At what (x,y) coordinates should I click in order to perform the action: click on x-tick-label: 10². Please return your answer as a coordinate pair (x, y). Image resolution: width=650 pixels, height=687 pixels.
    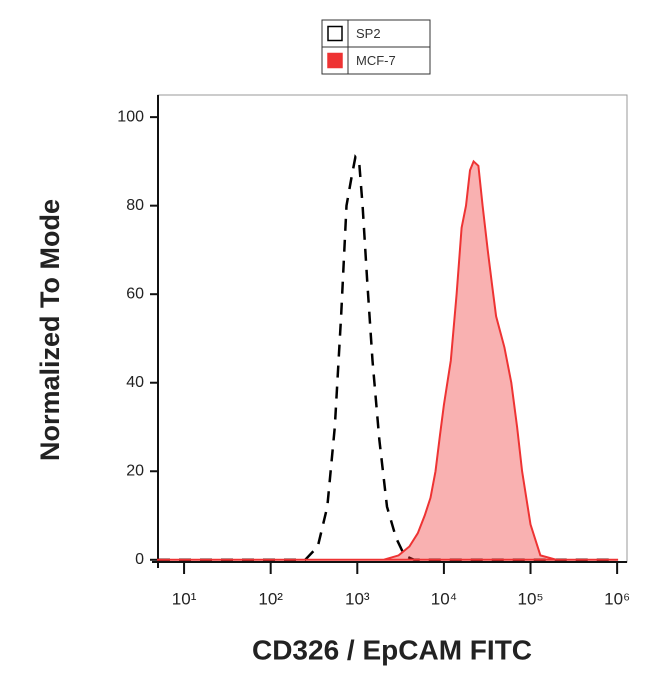
    Looking at the image, I should click on (270, 598).